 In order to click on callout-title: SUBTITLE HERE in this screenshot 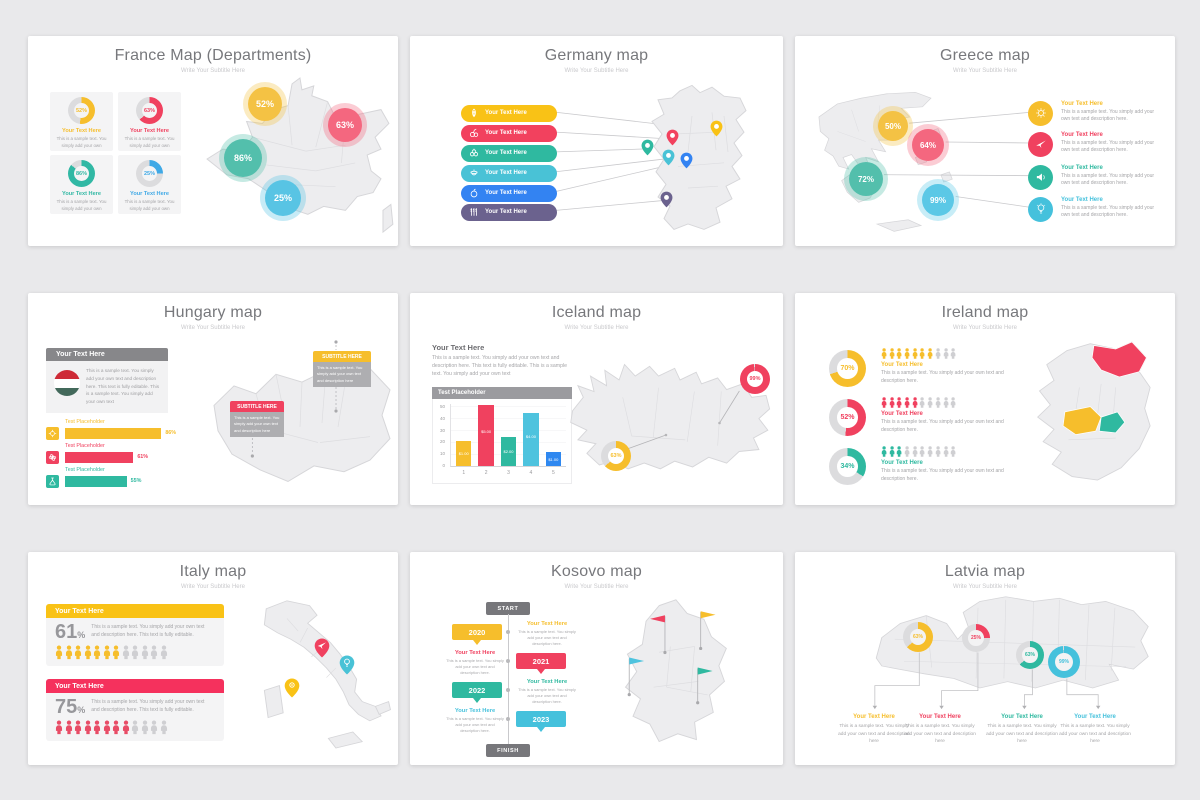, I will do `click(257, 406)`.